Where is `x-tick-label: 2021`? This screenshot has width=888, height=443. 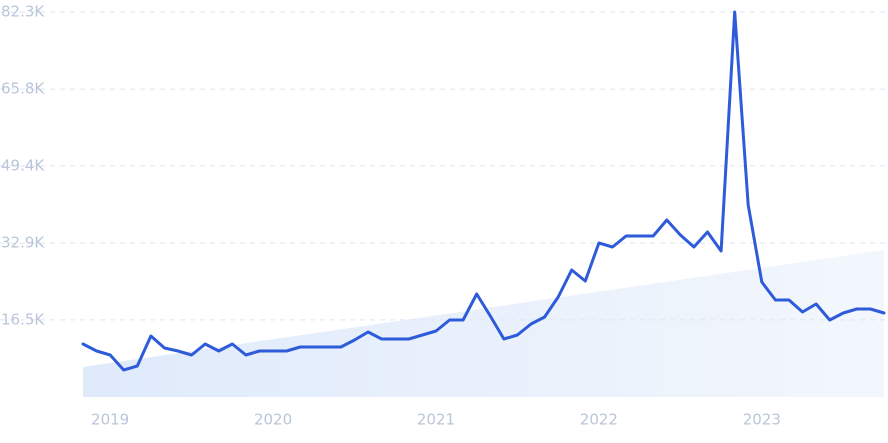 x-tick-label: 2021 is located at coordinates (436, 420).